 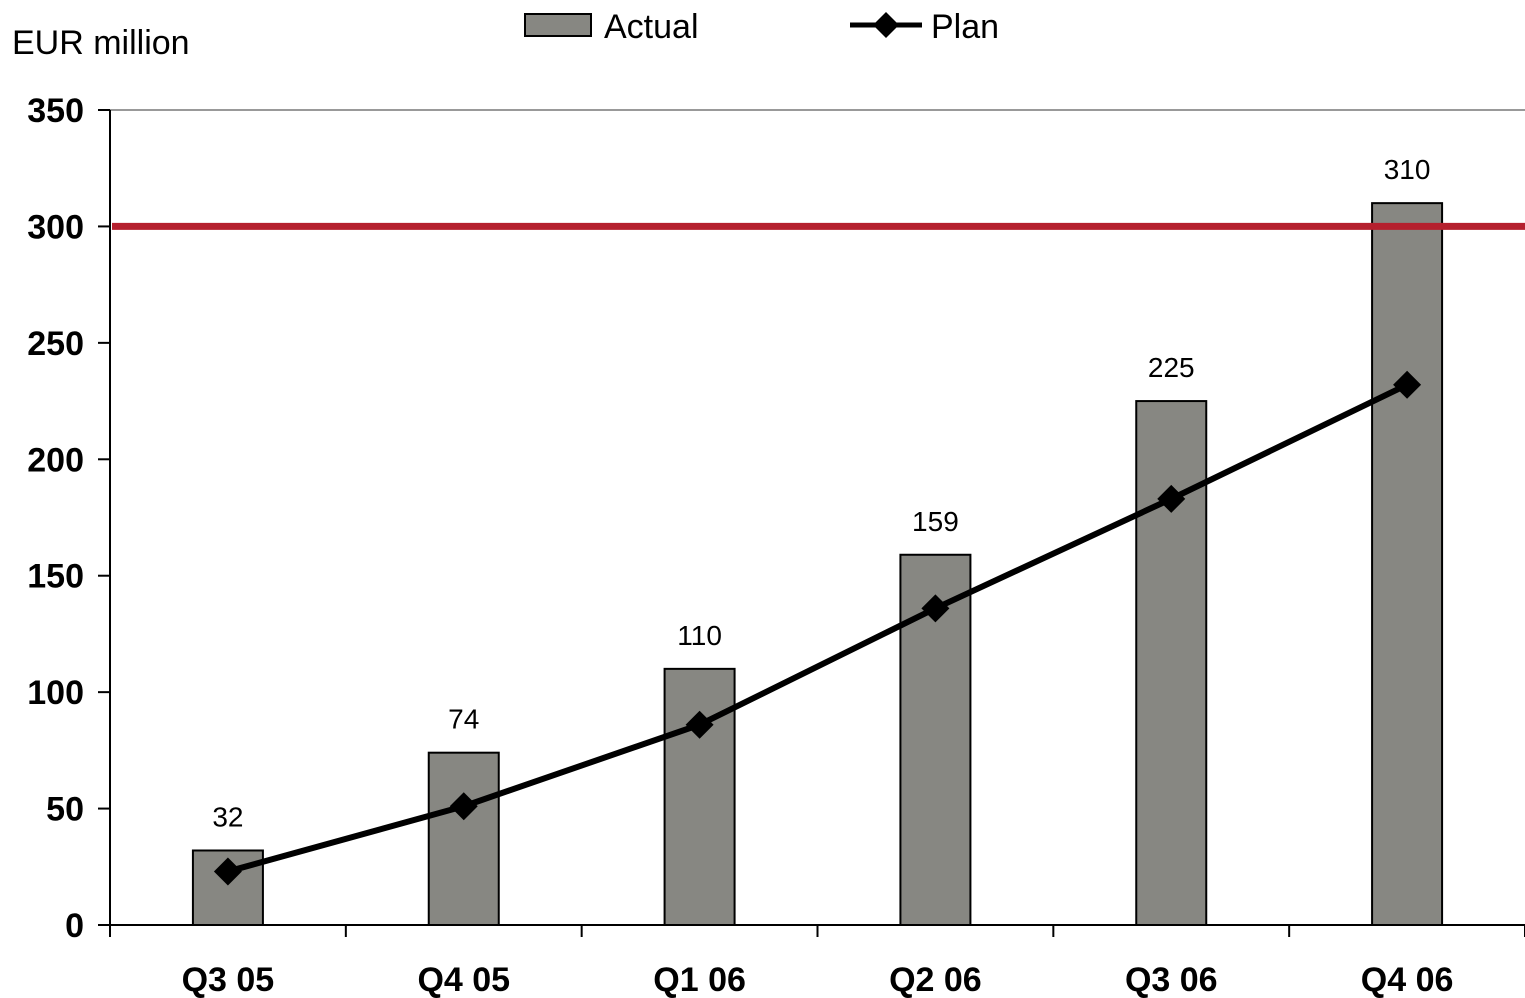 I want to click on legend: Actual Plan, so click(x=761, y=27).